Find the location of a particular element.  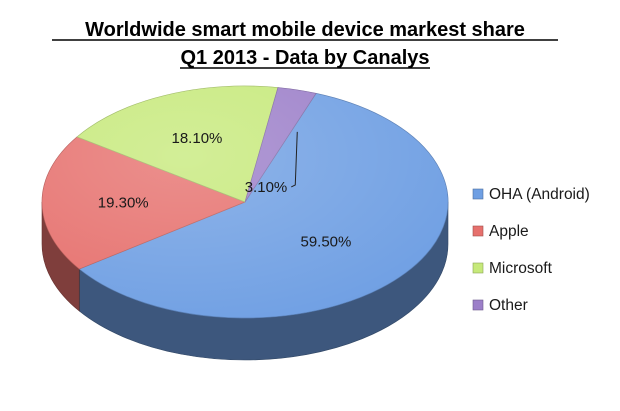

leader-line-other is located at coordinates (294, 159).